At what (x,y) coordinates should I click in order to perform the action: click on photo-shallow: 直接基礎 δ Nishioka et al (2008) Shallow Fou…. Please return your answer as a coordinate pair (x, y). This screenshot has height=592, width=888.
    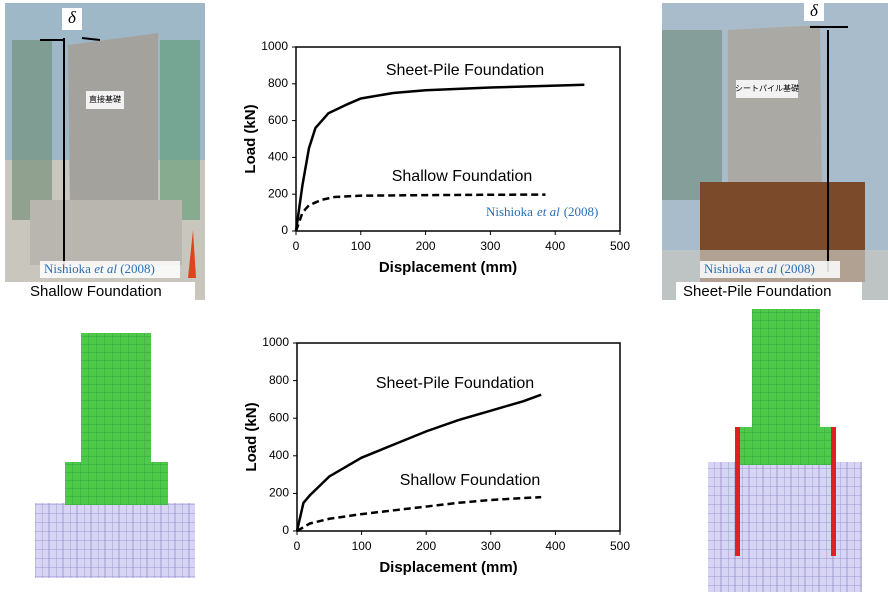
    Looking at the image, I should click on (105, 152).